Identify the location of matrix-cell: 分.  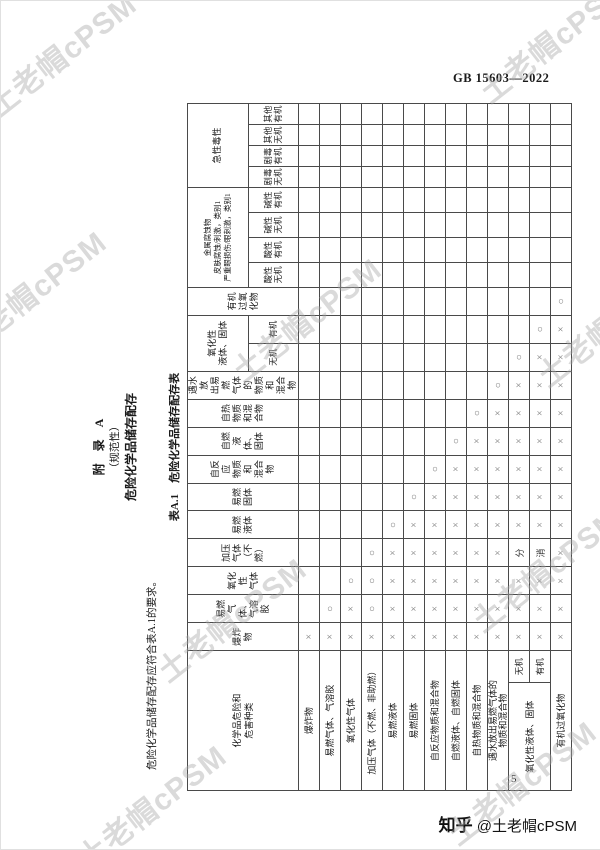
(519, 552).